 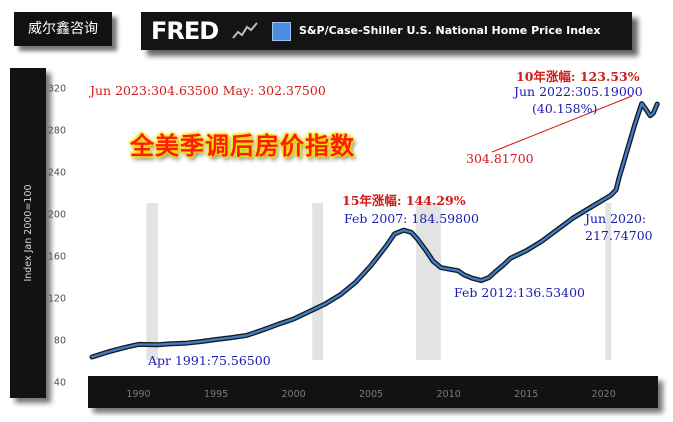 What do you see at coordinates (63, 29) in the screenshot?
I see `brand-label: 威尔鑫咨询` at bounding box center [63, 29].